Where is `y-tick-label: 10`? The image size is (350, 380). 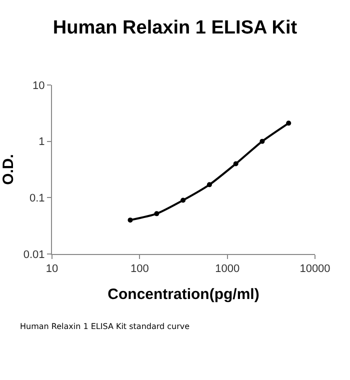
y-tick-label: 10 is located at coordinates (38, 86).